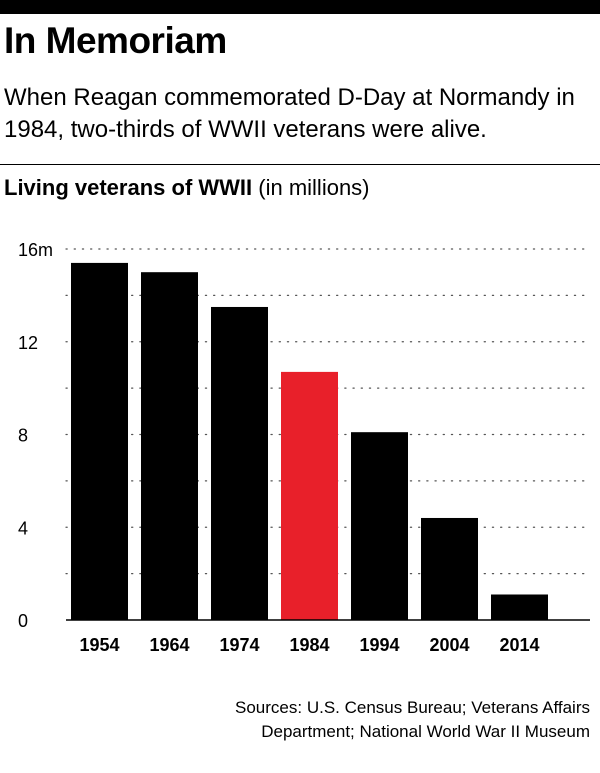 The height and width of the screenshot is (773, 600). What do you see at coordinates (115, 40) in the screenshot?
I see `page-title: In Memoriam` at bounding box center [115, 40].